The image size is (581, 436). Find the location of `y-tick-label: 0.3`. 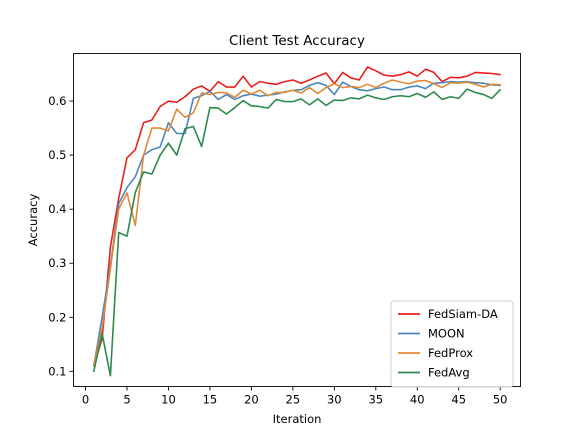

y-tick-label: 0.3 is located at coordinates (57, 263).